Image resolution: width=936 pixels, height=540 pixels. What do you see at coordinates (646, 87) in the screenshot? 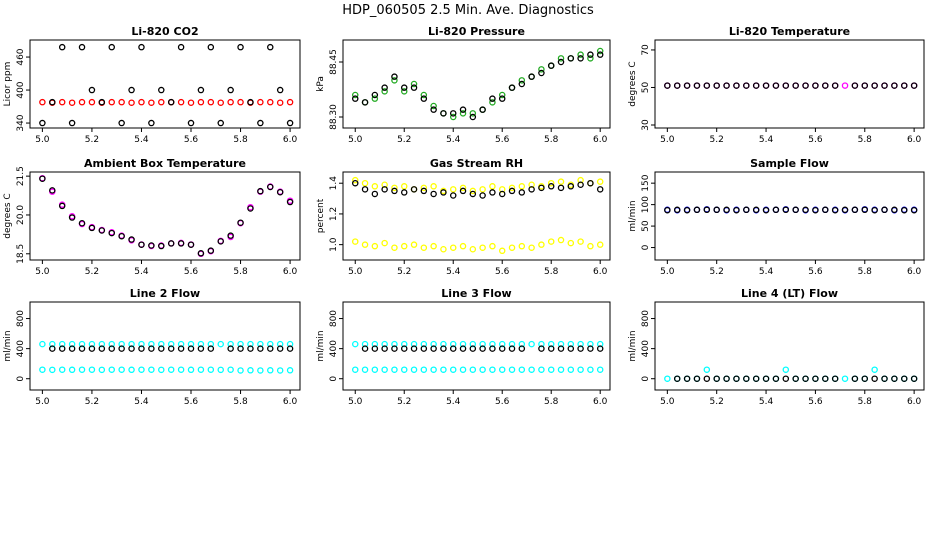
I see `y-tick-label: 50` at bounding box center [646, 87].